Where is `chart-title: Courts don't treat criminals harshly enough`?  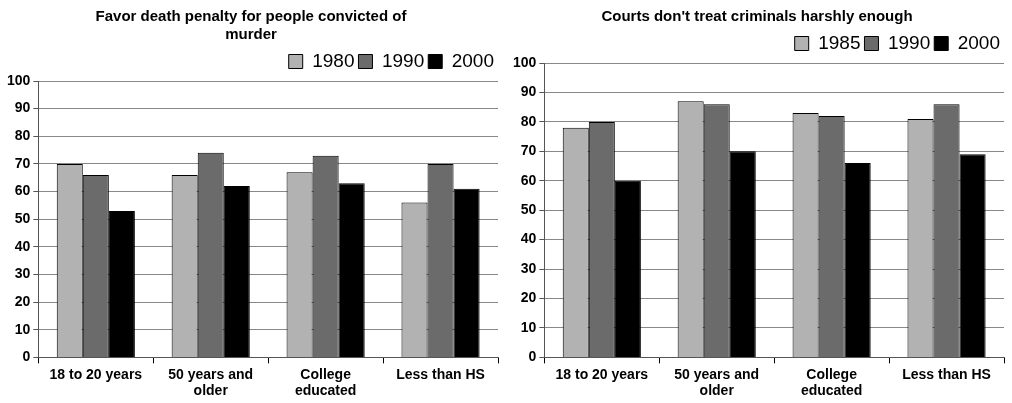
chart-title: Courts don't treat criminals harshly enough is located at coordinates (757, 16).